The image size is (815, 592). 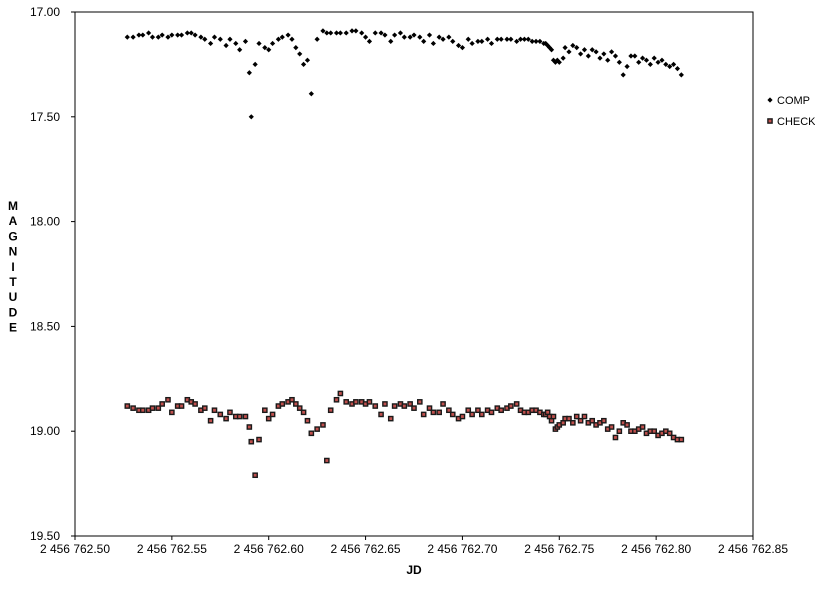 What do you see at coordinates (13, 221) in the screenshot?
I see `y-axis-label-letter: A` at bounding box center [13, 221].